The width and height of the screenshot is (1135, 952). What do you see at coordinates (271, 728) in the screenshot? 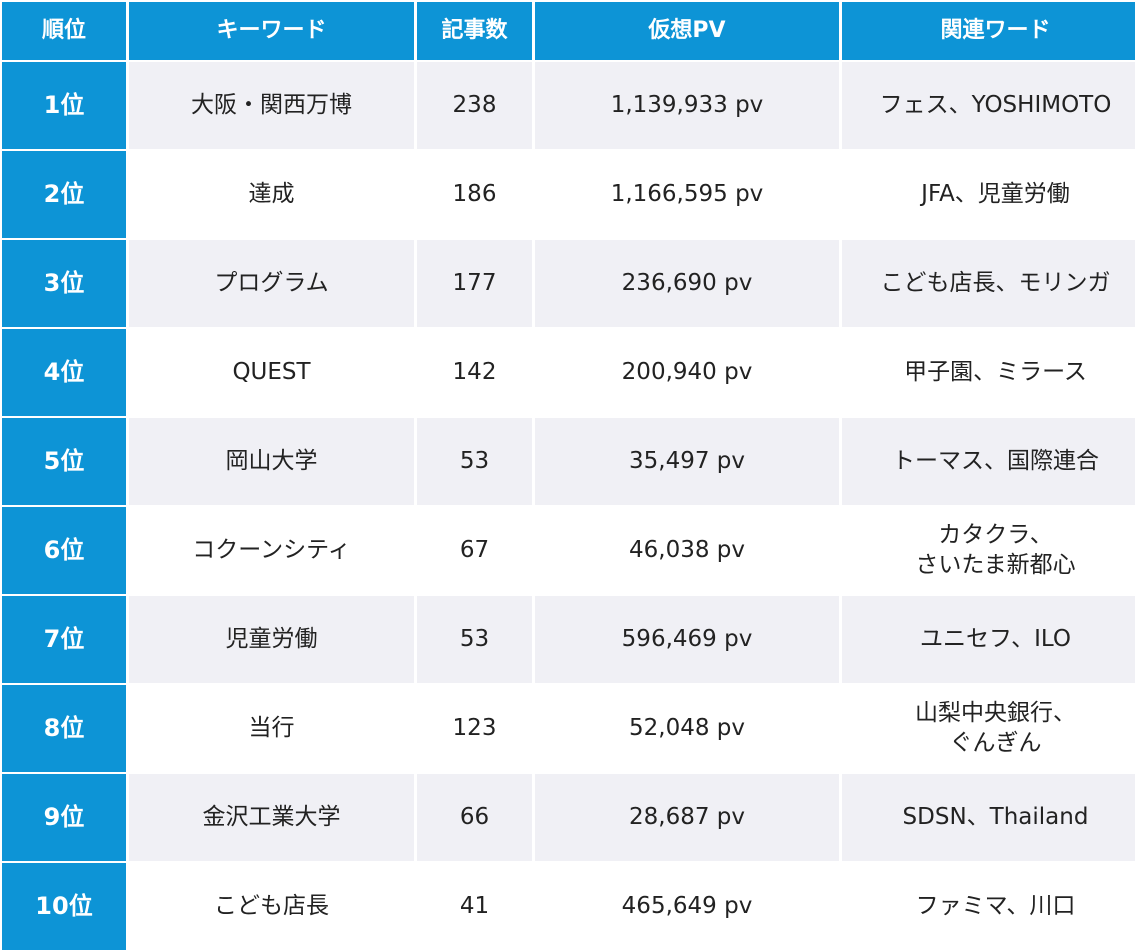
I see `keyword-cell: 当行` at bounding box center [271, 728].